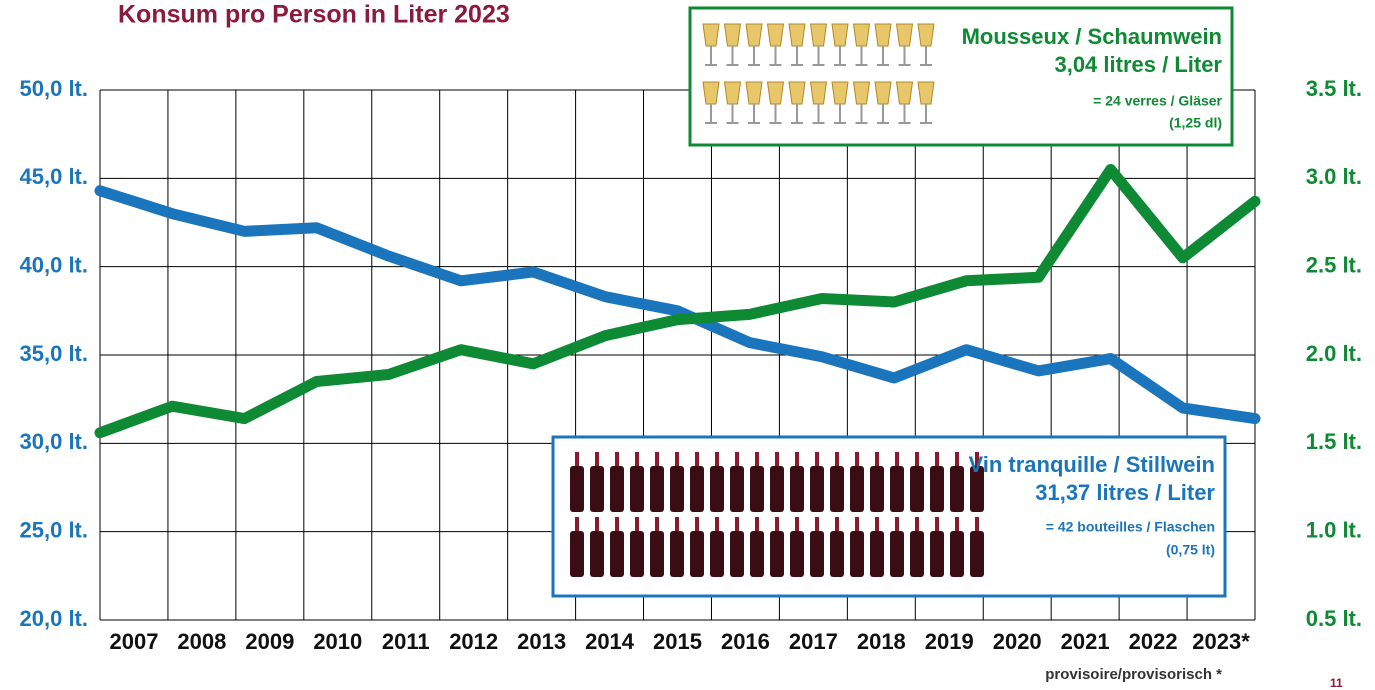  What do you see at coordinates (1092, 36) in the screenshot?
I see `box-title: Mousseux / Schaumwein` at bounding box center [1092, 36].